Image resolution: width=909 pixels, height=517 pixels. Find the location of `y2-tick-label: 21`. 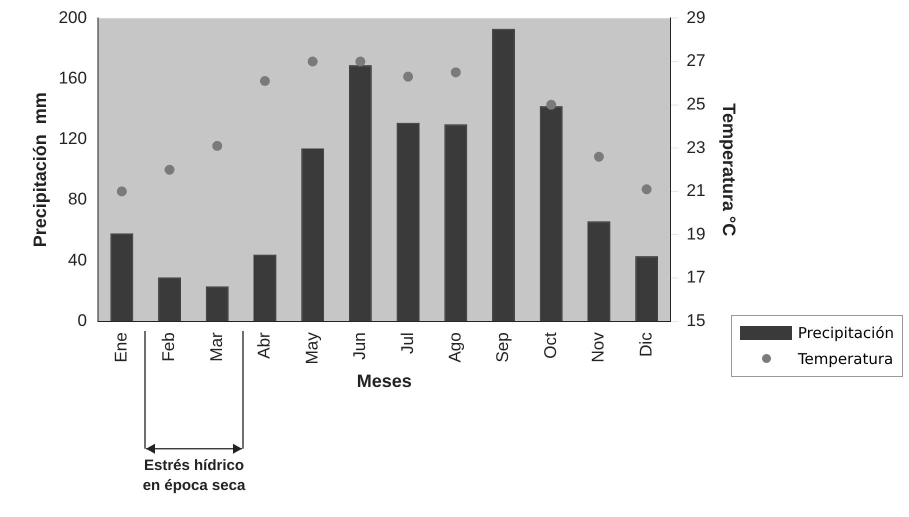

y2-tick-label: 21 is located at coordinates (696, 190).